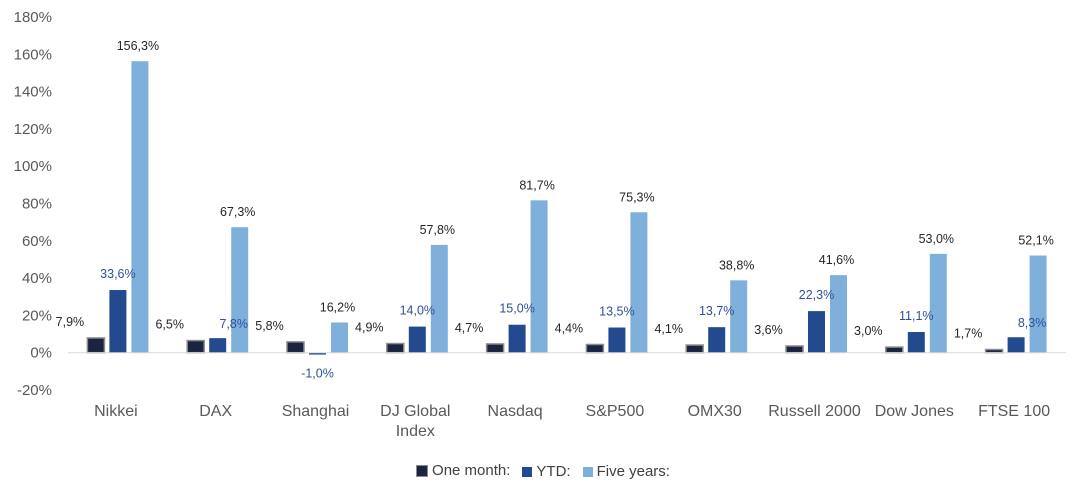  What do you see at coordinates (471, 470) in the screenshot?
I see `legend-label: One month:` at bounding box center [471, 470].